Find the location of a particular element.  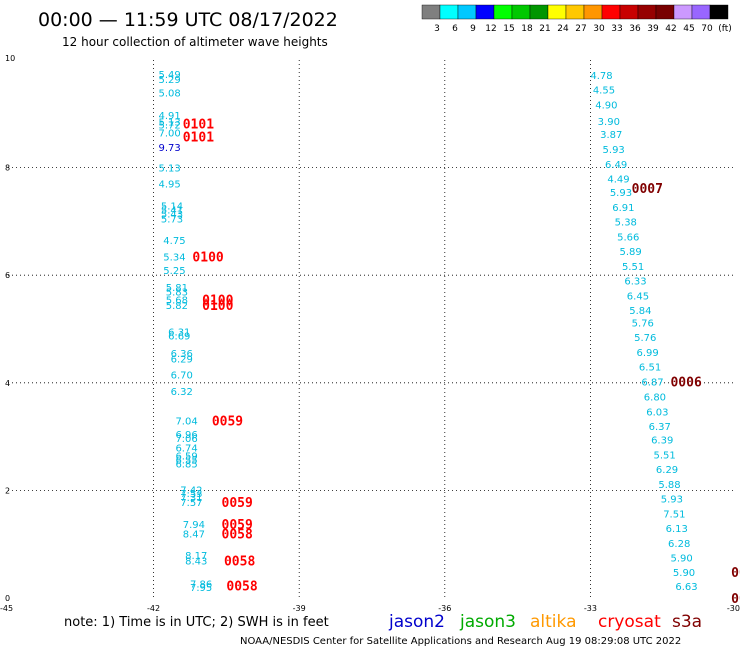

colorbar-label: (ft) is located at coordinates (725, 29).